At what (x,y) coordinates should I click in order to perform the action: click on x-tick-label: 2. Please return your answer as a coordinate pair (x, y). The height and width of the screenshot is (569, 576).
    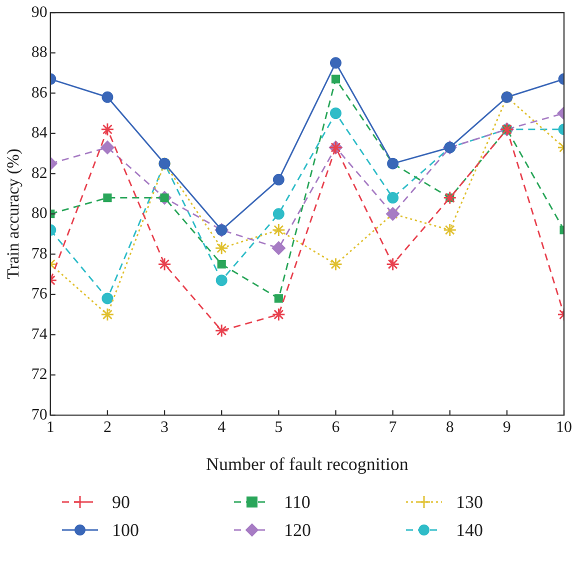
    Looking at the image, I should click on (107, 427).